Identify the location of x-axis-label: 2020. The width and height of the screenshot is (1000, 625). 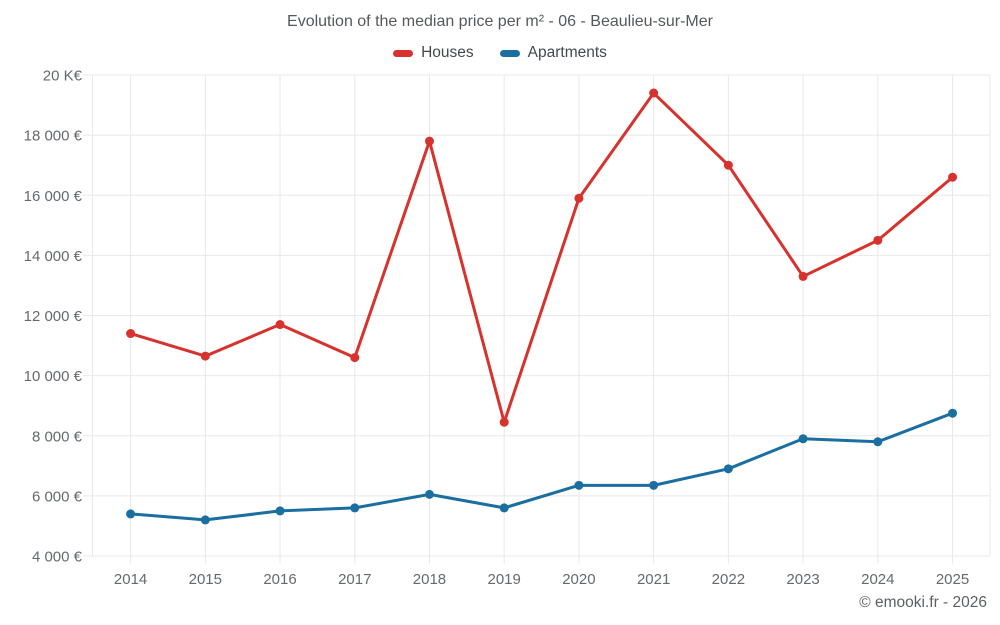
(578, 579).